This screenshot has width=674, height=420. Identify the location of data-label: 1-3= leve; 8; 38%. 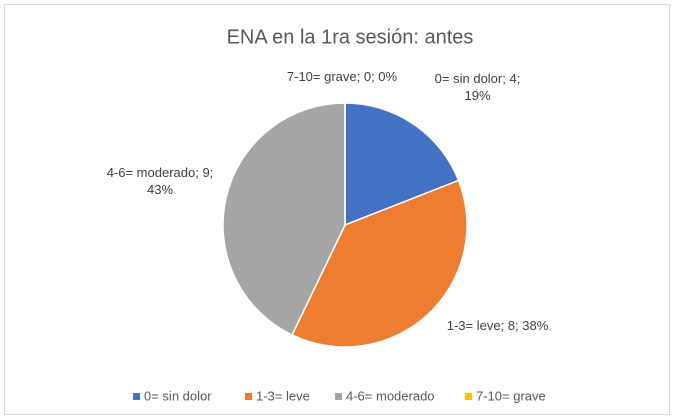
(497, 325).